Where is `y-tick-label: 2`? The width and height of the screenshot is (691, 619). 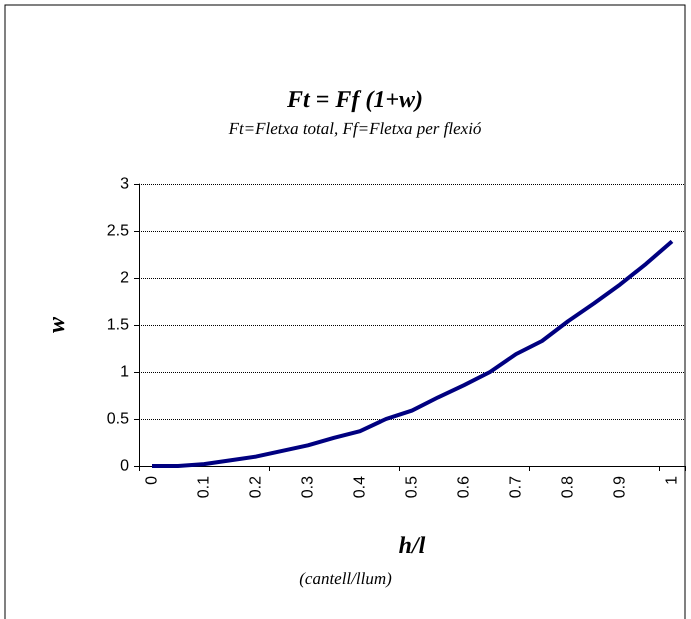
y-tick-label: 2 is located at coordinates (125, 278).